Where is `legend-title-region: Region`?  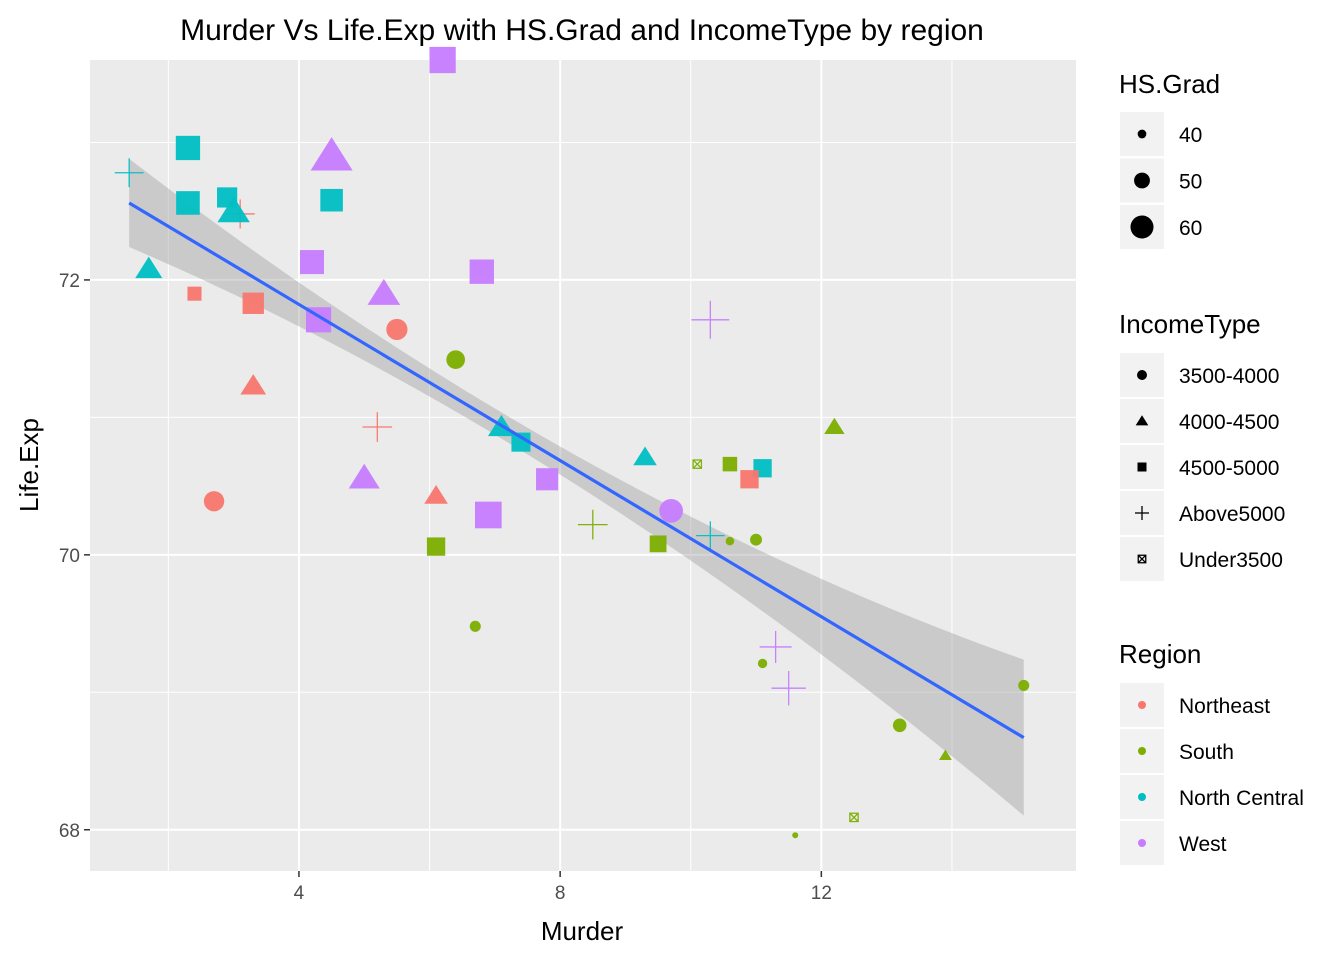 legend-title-region: Region is located at coordinates (1160, 654).